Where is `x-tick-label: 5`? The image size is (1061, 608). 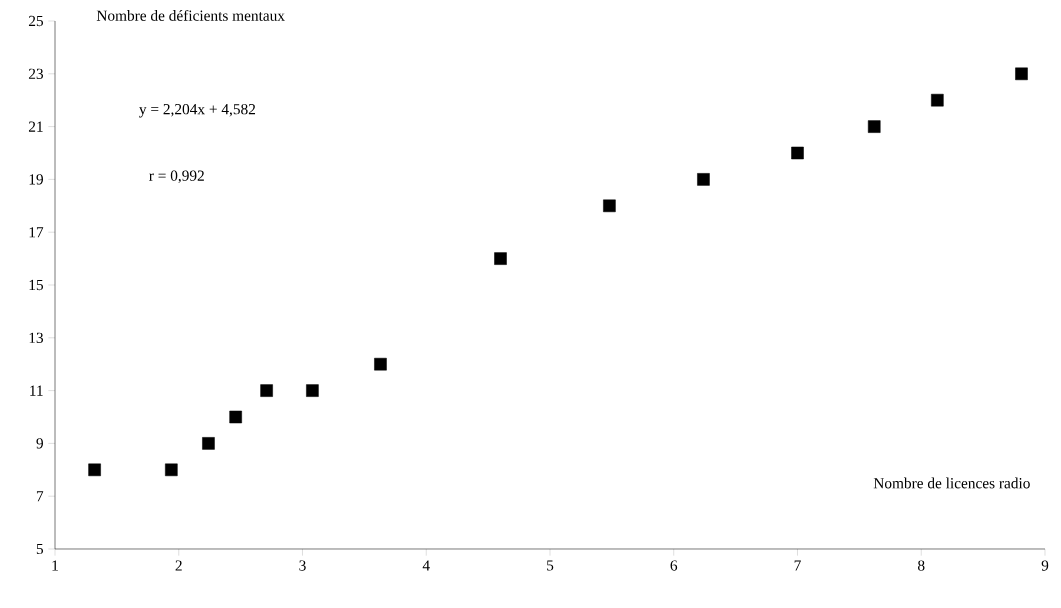 x-tick-label: 5 is located at coordinates (550, 565).